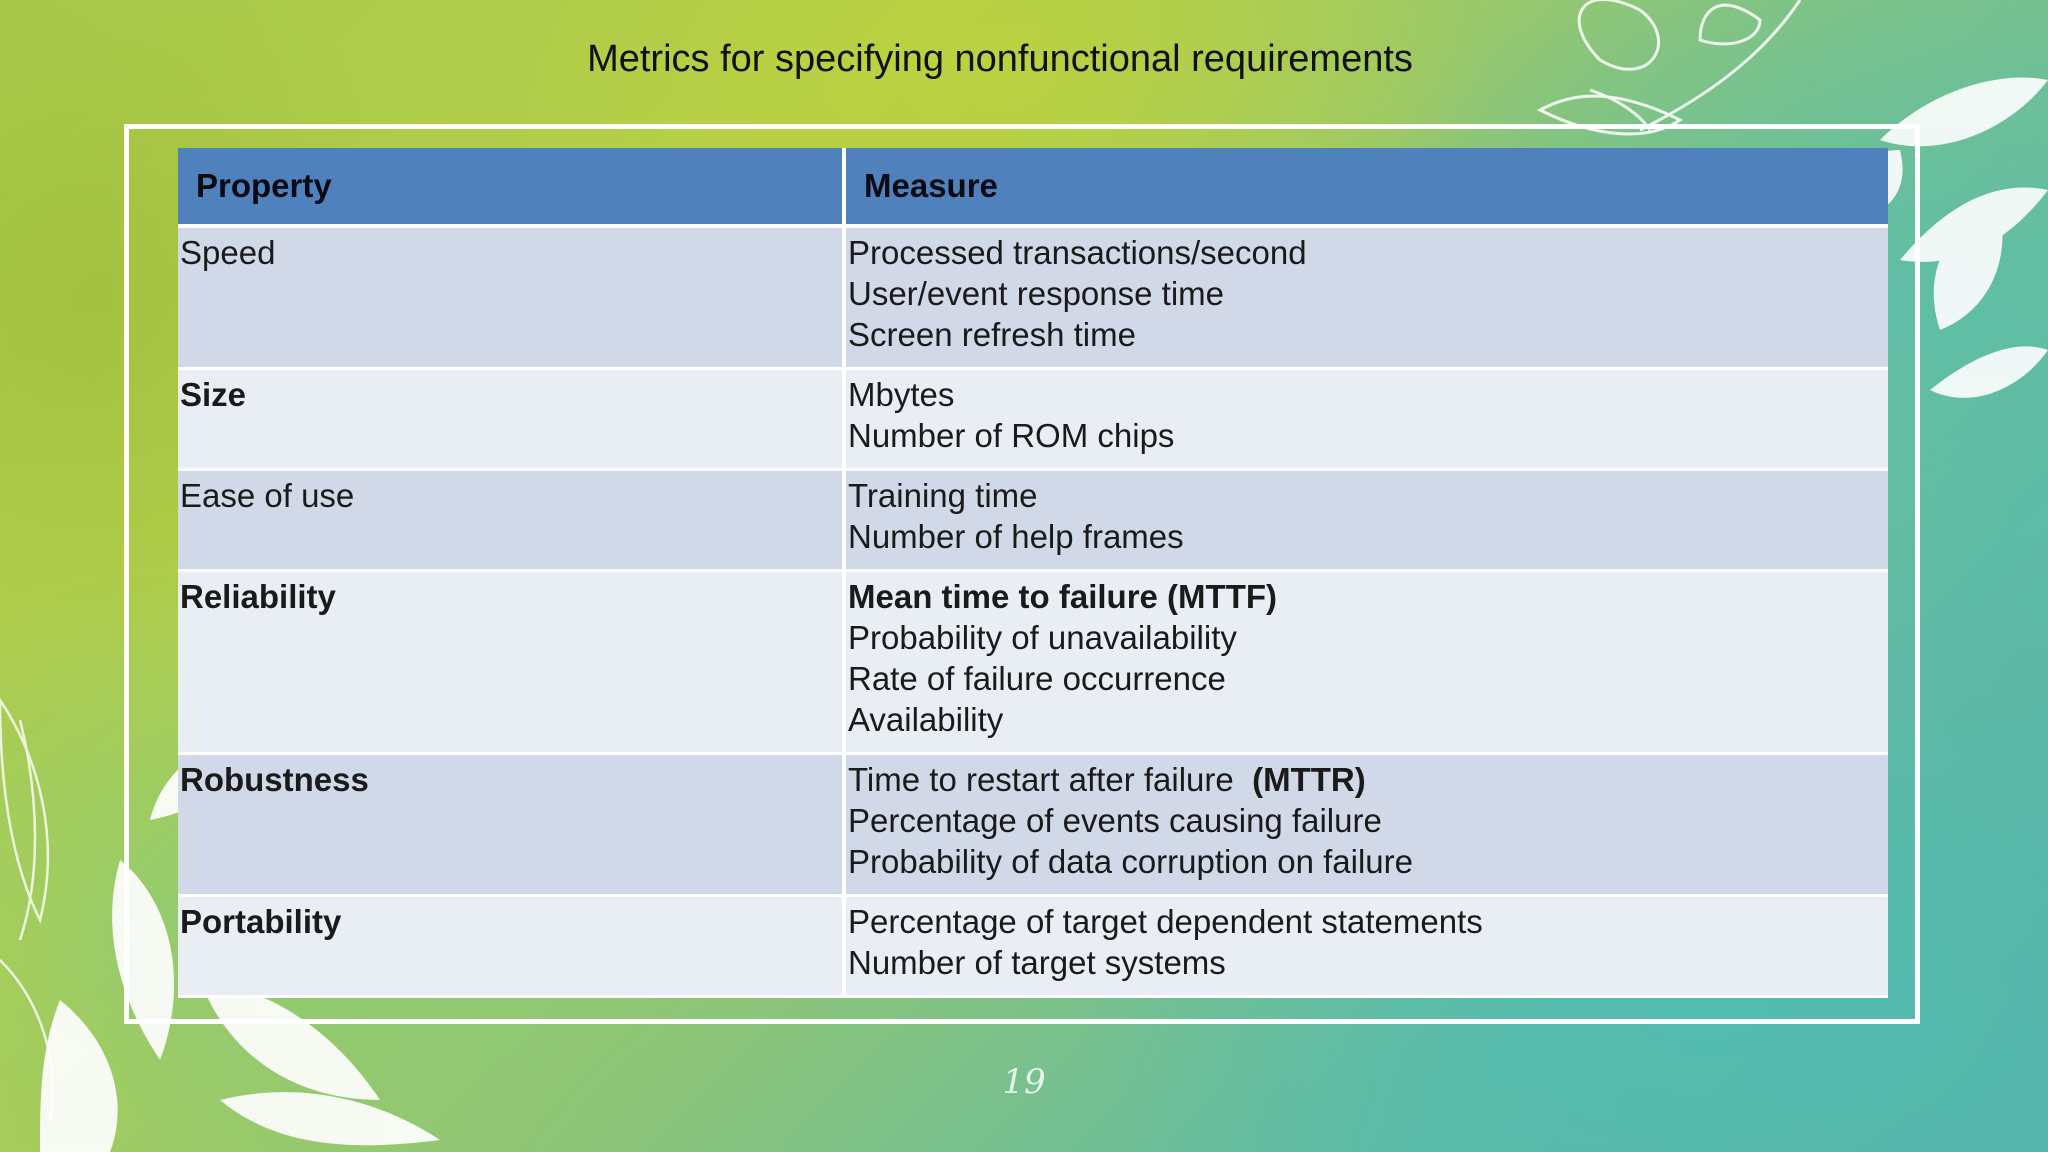 The image size is (2048, 1152). Describe the element at coordinates (267, 495) in the screenshot. I see `property-label: Ease of use` at that location.